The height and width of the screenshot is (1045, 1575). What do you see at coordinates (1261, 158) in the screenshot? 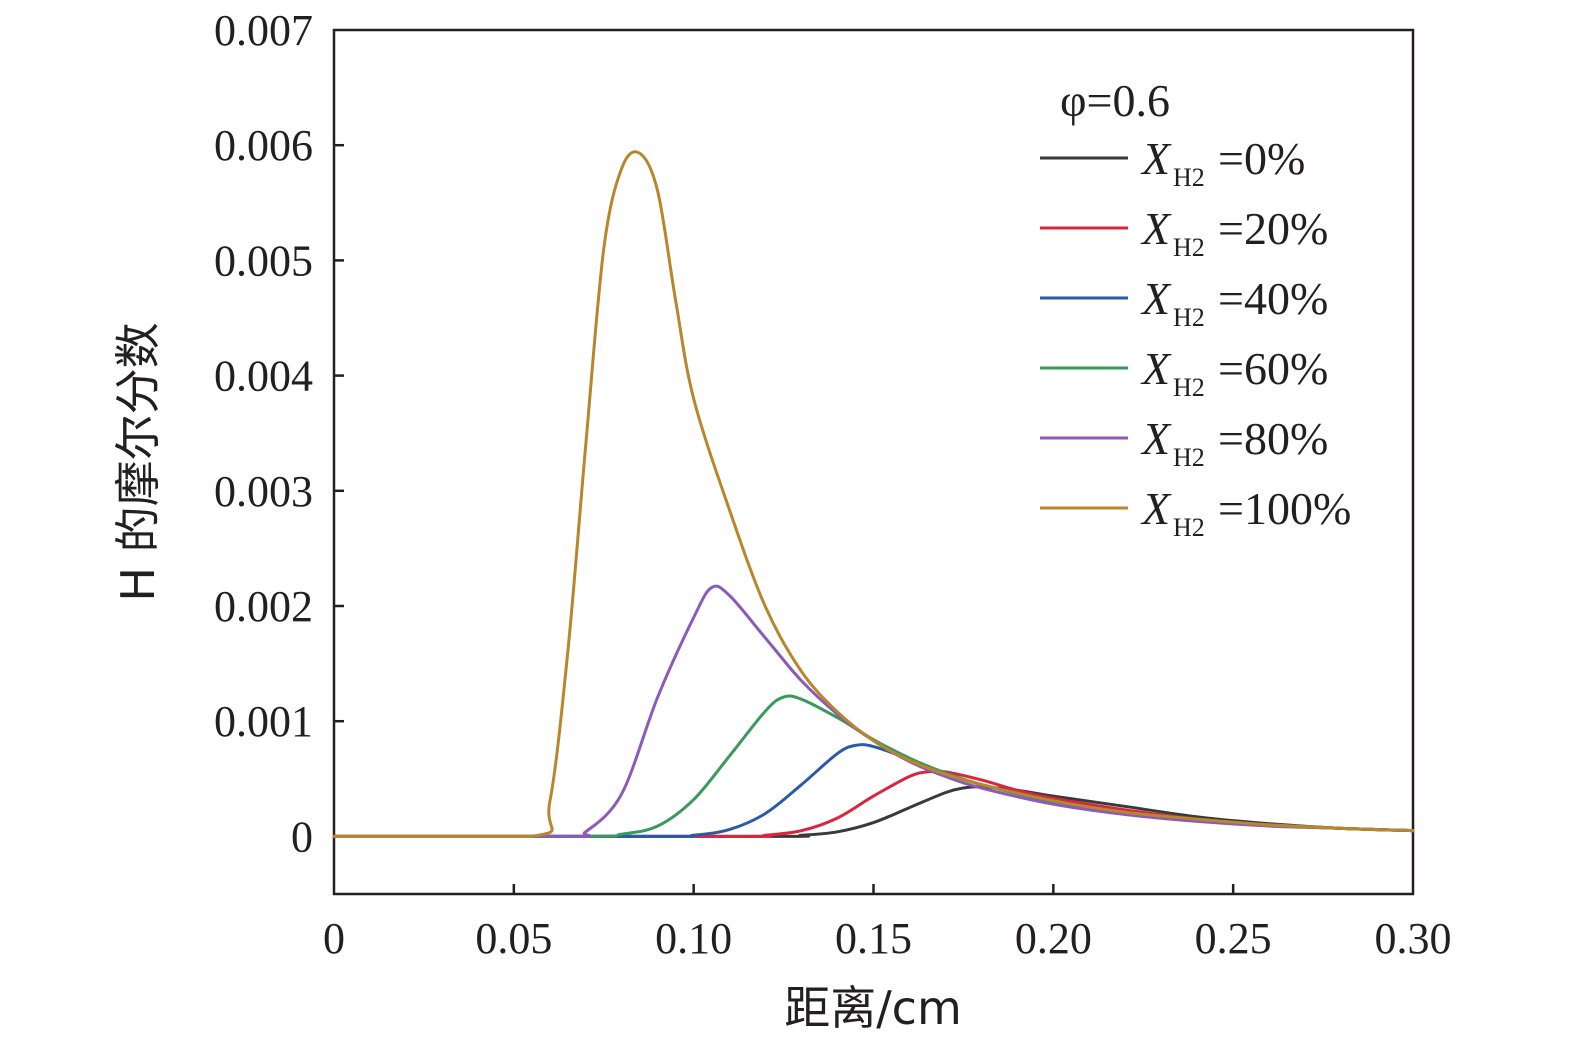
I see `legend-label-value: =0%` at bounding box center [1261, 158].